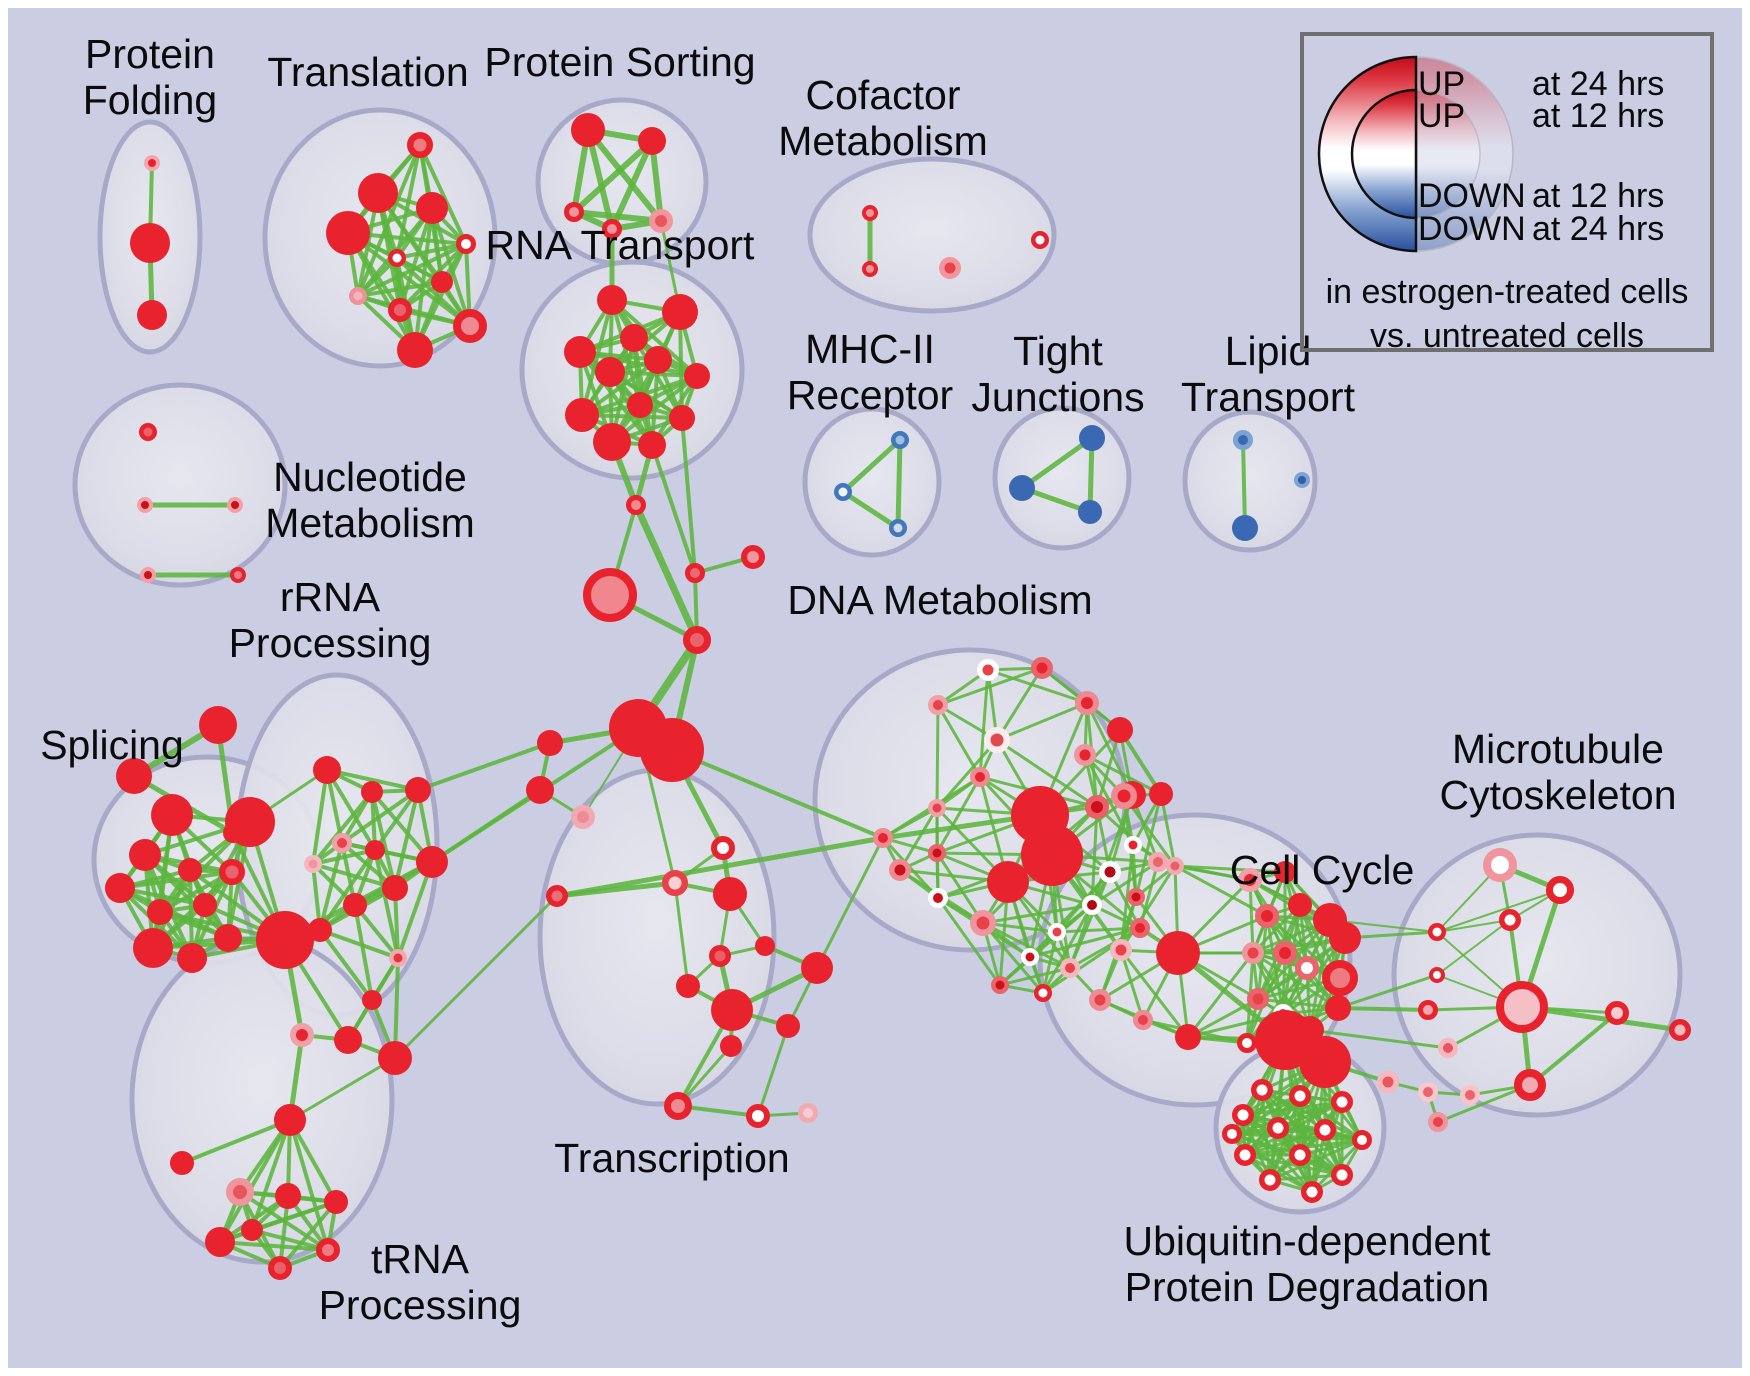 The image size is (1750, 1376). Describe the element at coordinates (883, 118) in the screenshot. I see `cluster-label-cofactor-metabolism: Cofactor Metabolism` at that location.